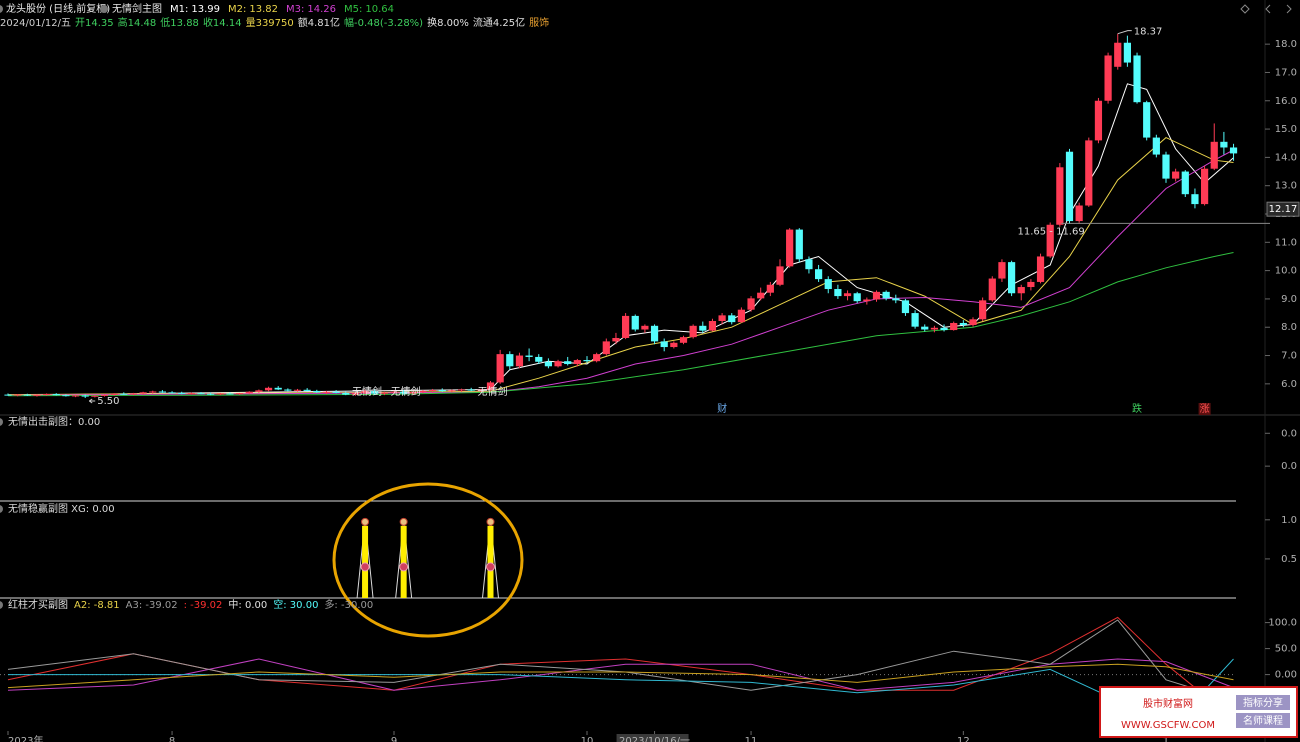 This screenshot has height=742, width=1300. Describe the element at coordinates (379, 9) in the screenshot. I see `legend-value: 10.64` at that location.